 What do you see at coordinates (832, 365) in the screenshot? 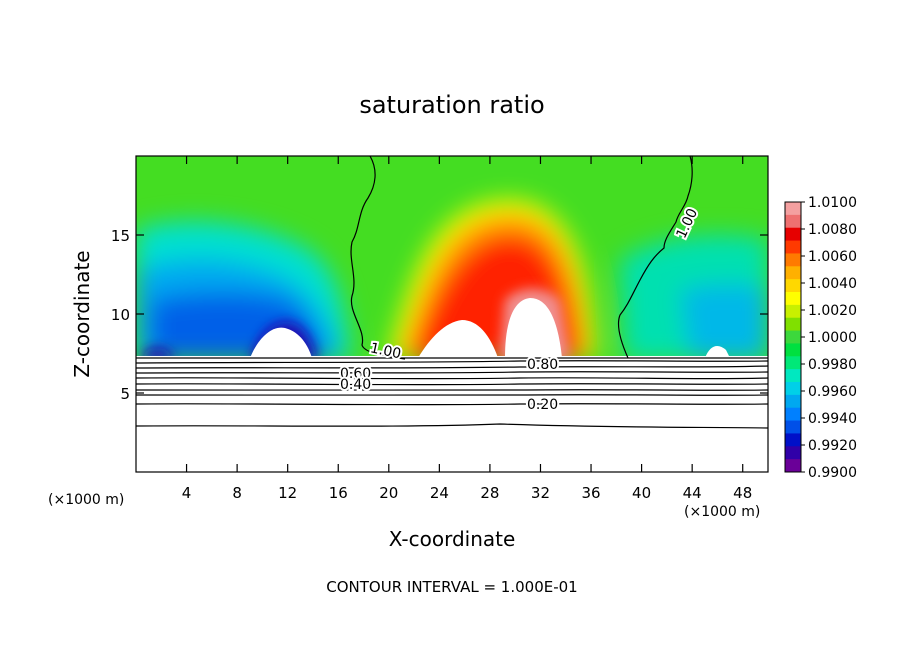
I see `colorbar-label: 0.9980` at bounding box center [832, 365].